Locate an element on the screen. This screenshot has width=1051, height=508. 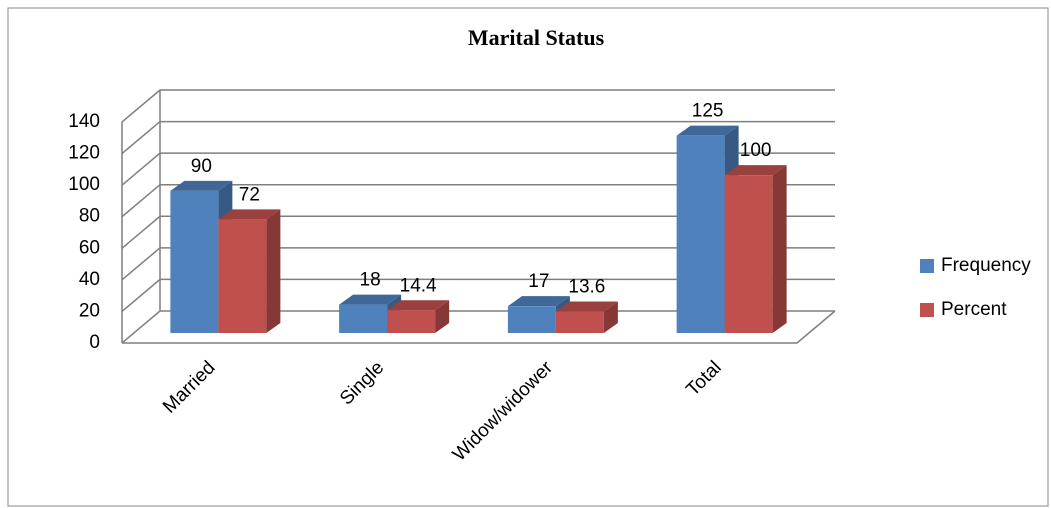
legend-label: Percent is located at coordinates (974, 309).